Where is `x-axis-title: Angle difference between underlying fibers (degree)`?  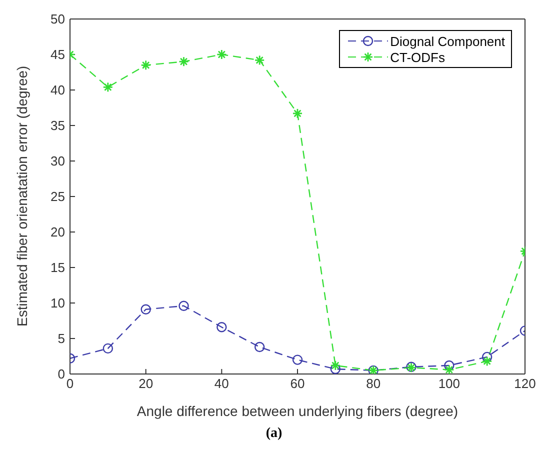
x-axis-title: Angle difference between underlying fibers (degree) is located at coordinates (297, 411).